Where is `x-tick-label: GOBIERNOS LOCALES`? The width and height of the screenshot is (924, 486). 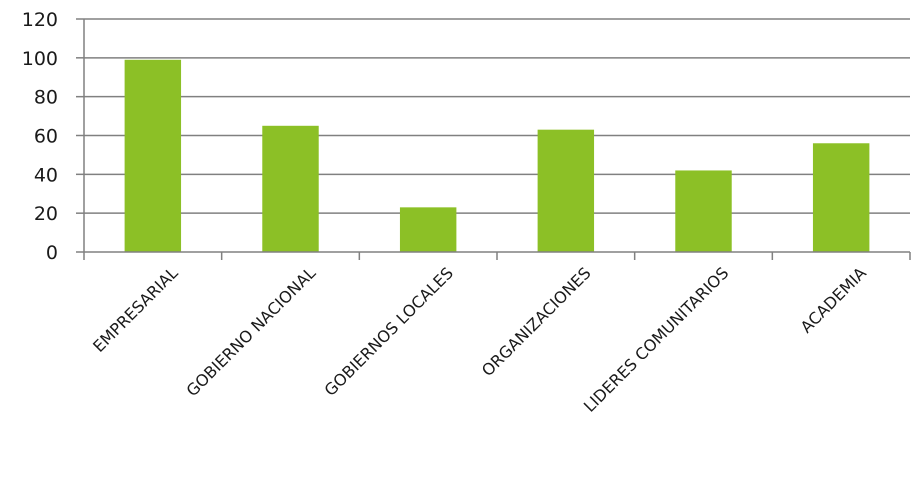
x-tick-label: GOBIERNOS LOCALES is located at coordinates (389, 331).